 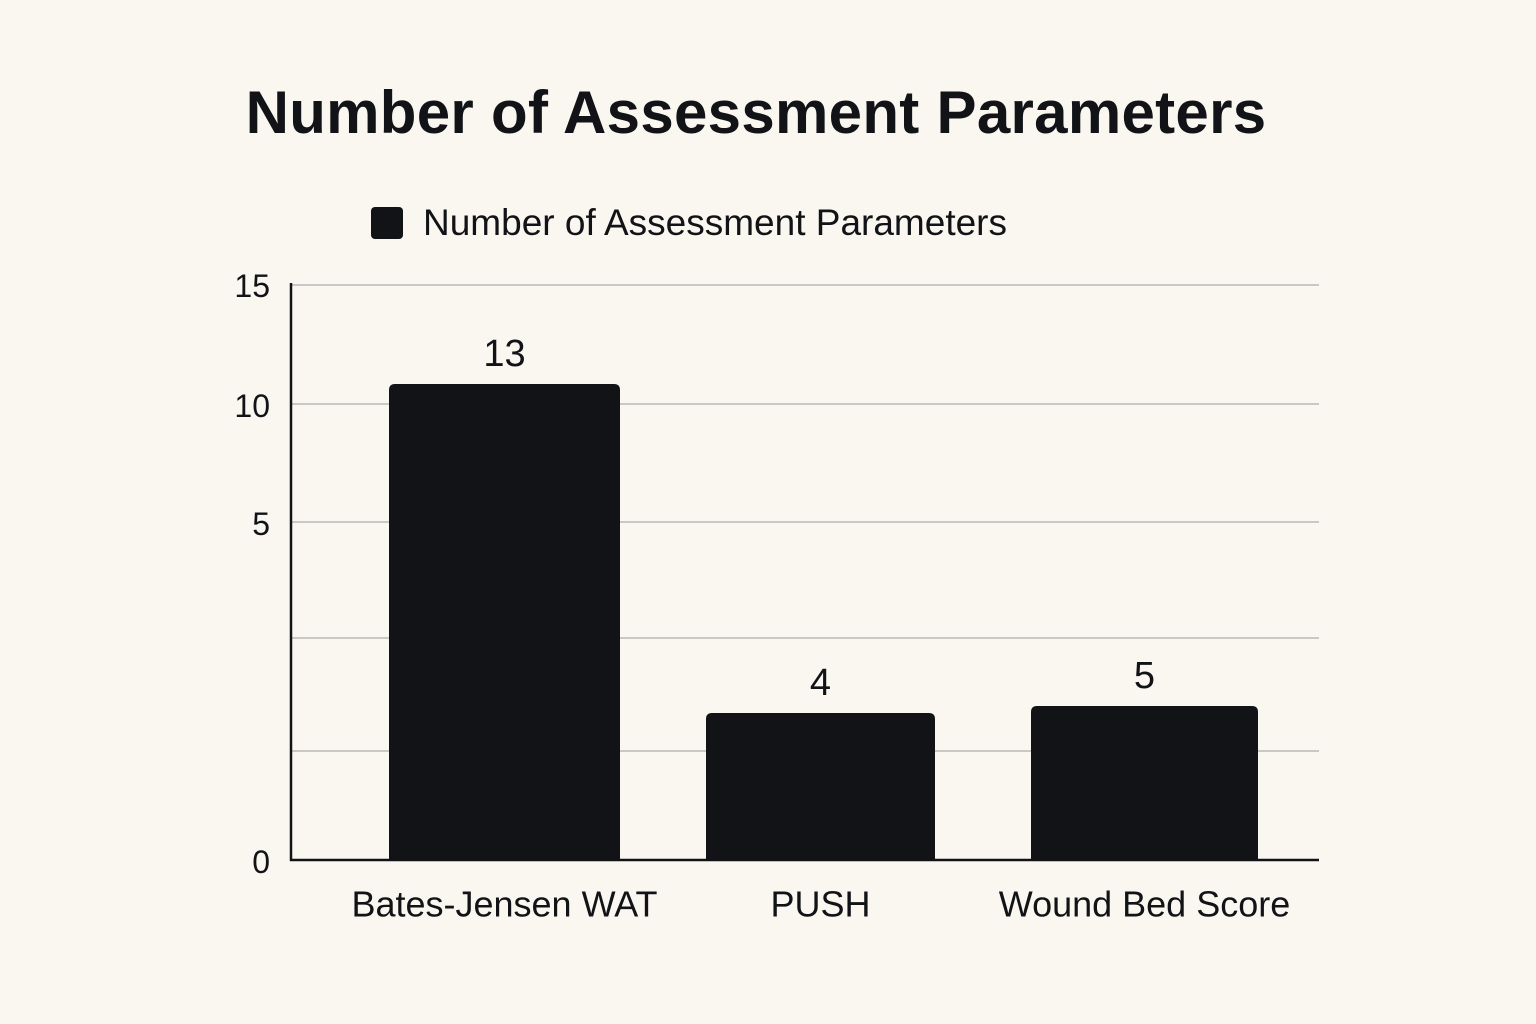 I want to click on x-tick-label: Wound Bed Score, so click(x=1145, y=904).